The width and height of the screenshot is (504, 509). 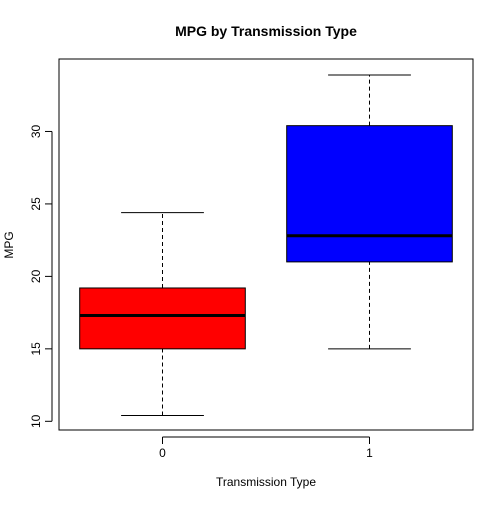 I want to click on y-tick-label: 30, so click(x=36, y=131).